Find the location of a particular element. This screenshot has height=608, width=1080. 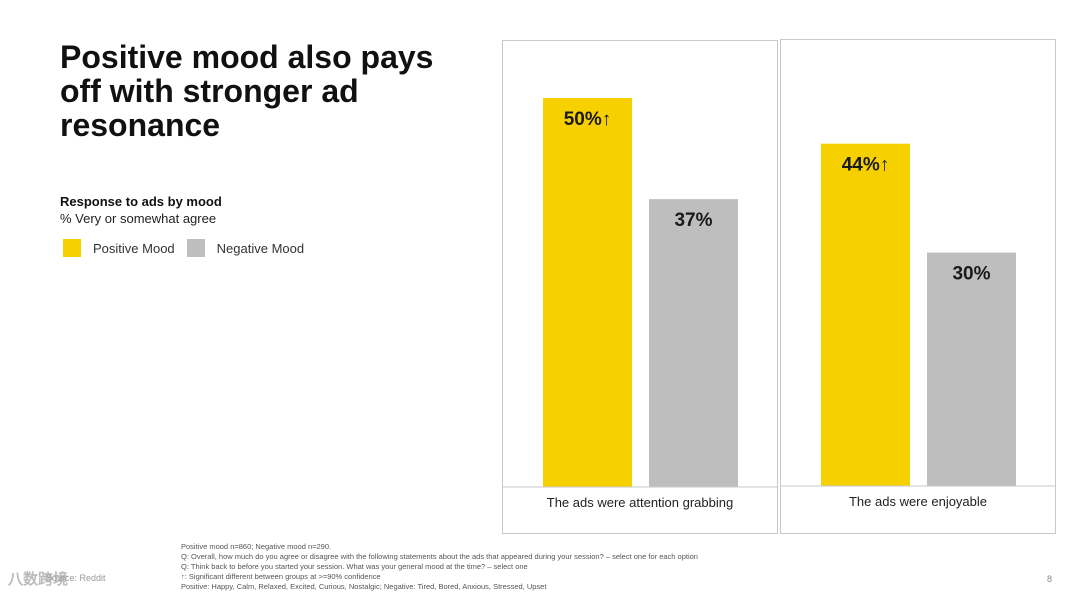

page-number: 8 is located at coordinates (1049, 579).